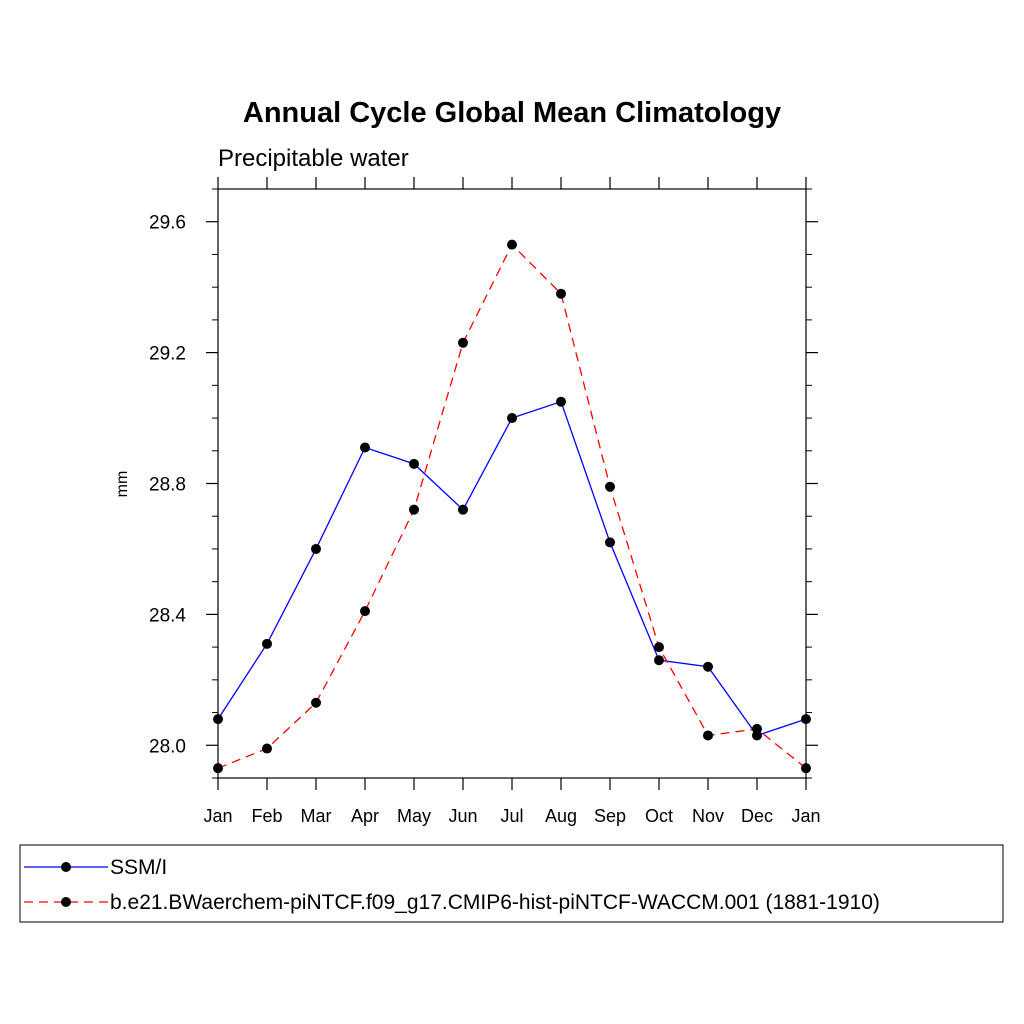  Describe the element at coordinates (266, 816) in the screenshot. I see `x-tick-label: Feb` at that location.